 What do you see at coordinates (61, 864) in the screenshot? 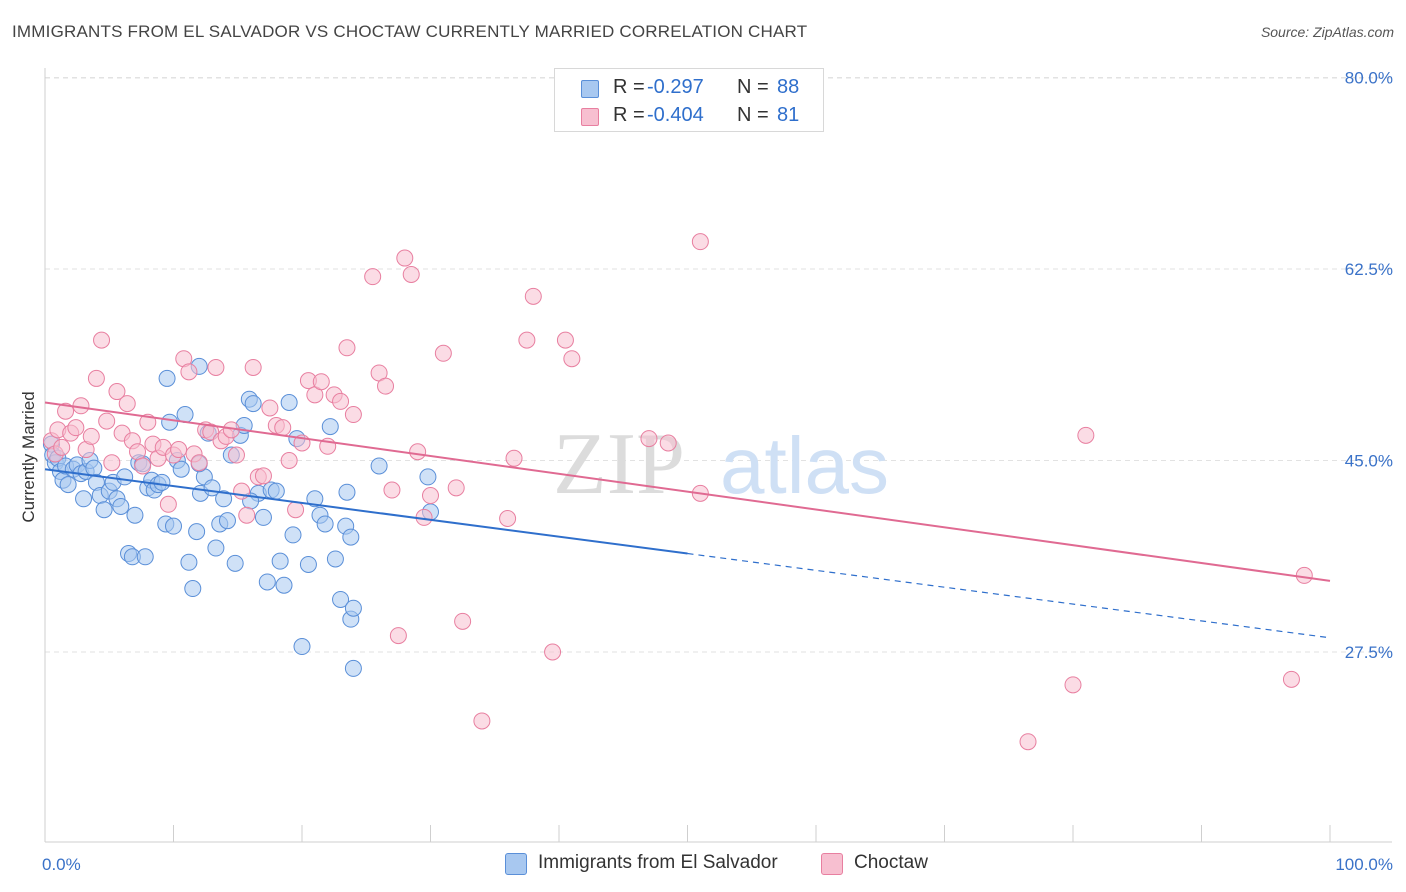
I see `x-tick-label: 0.0%` at bounding box center [61, 864].